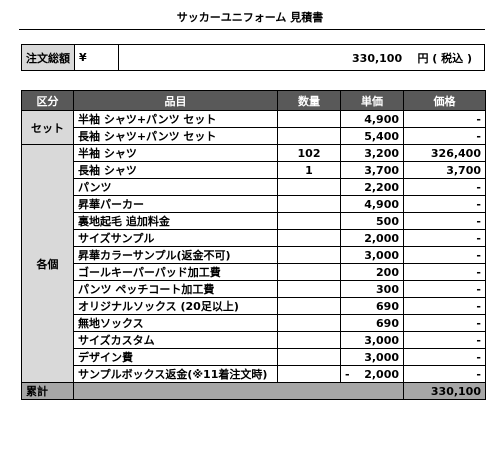  Describe the element at coordinates (47, 391) in the screenshot. I see `sum-label: 累計` at that location.